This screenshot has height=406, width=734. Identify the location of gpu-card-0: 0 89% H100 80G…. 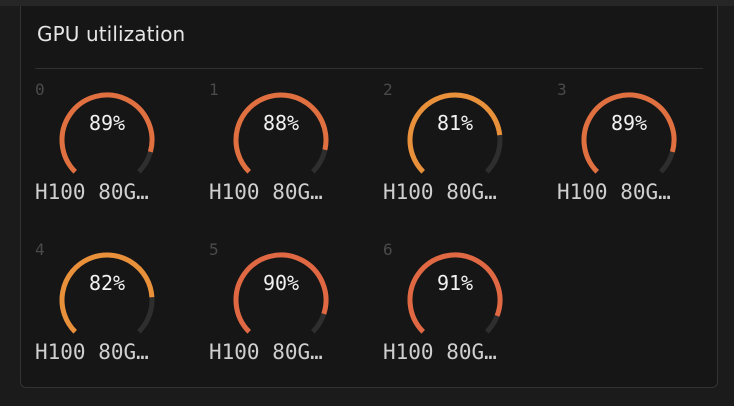
(115, 145).